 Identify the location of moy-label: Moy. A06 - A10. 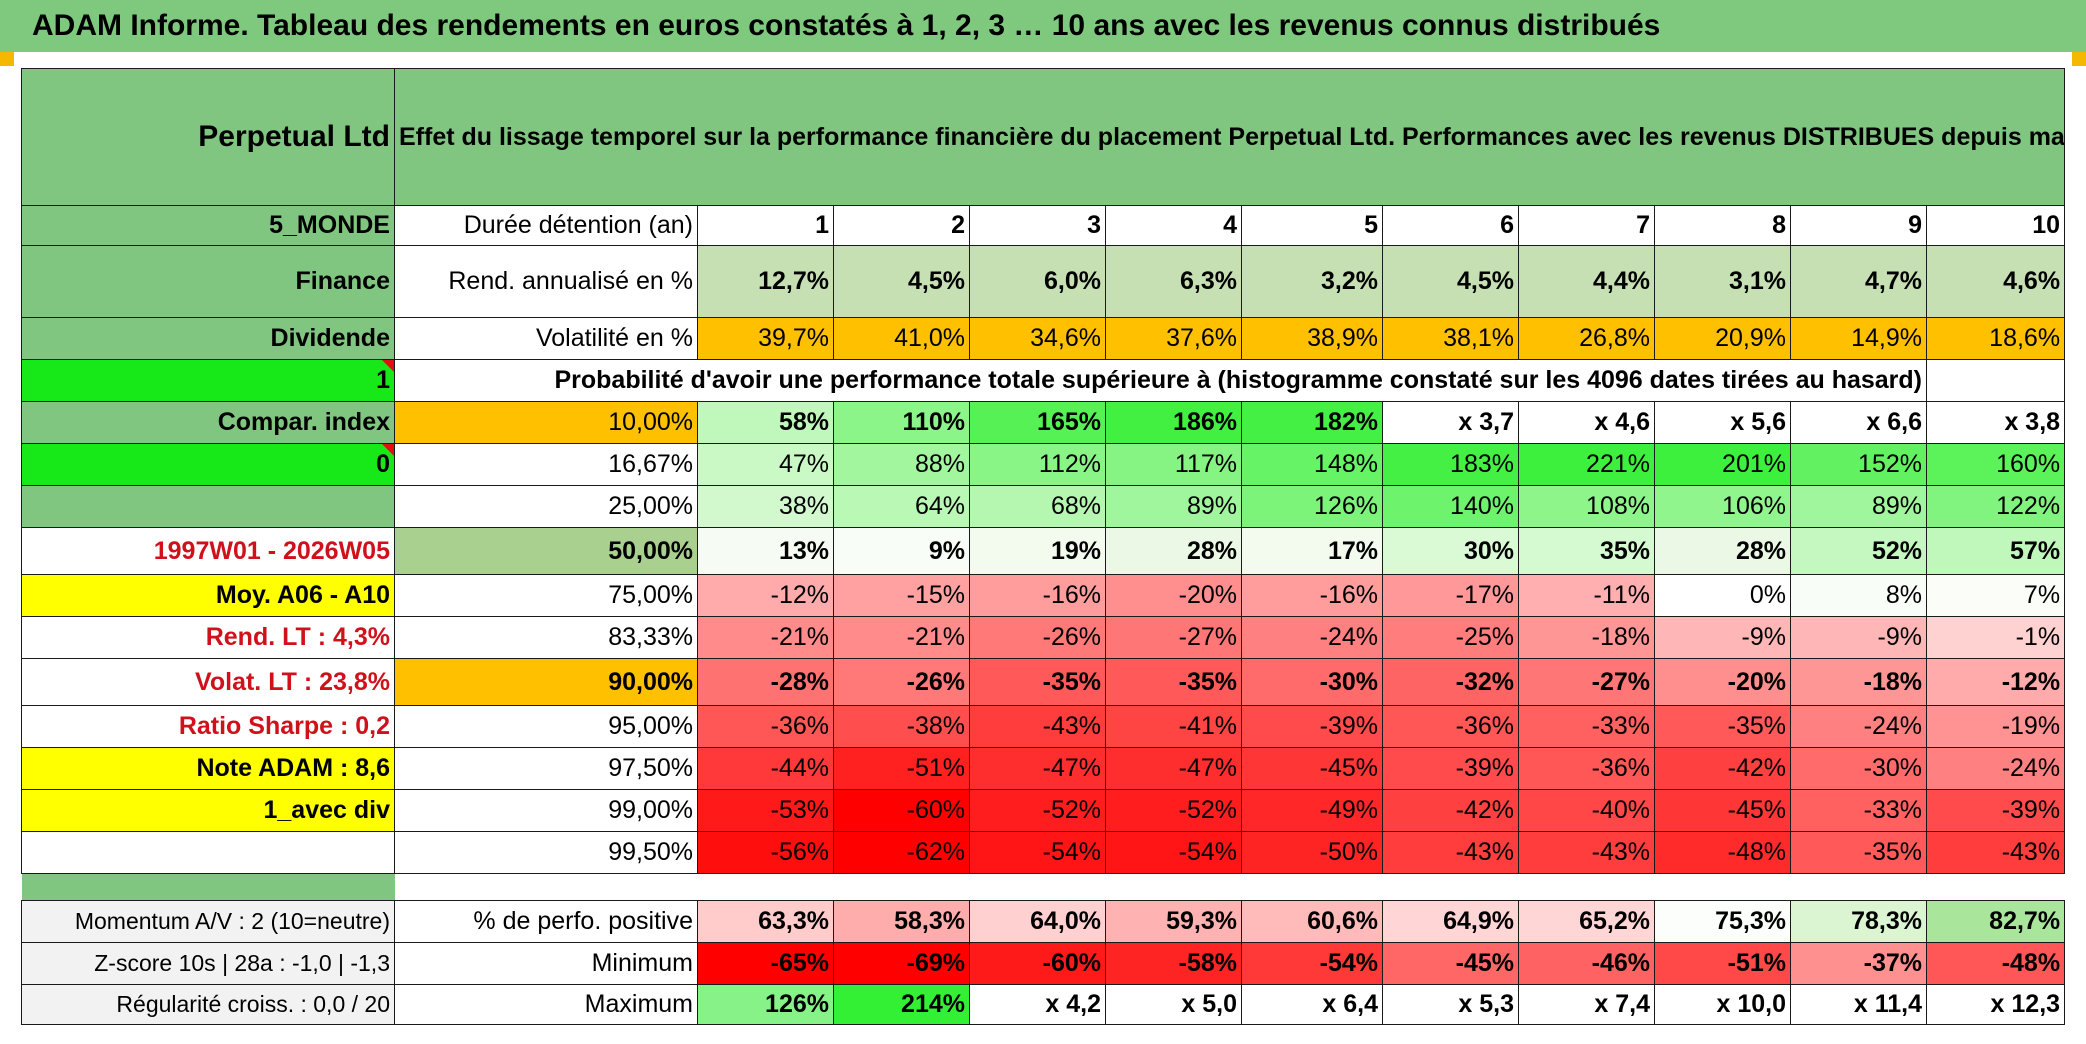
(208, 595).